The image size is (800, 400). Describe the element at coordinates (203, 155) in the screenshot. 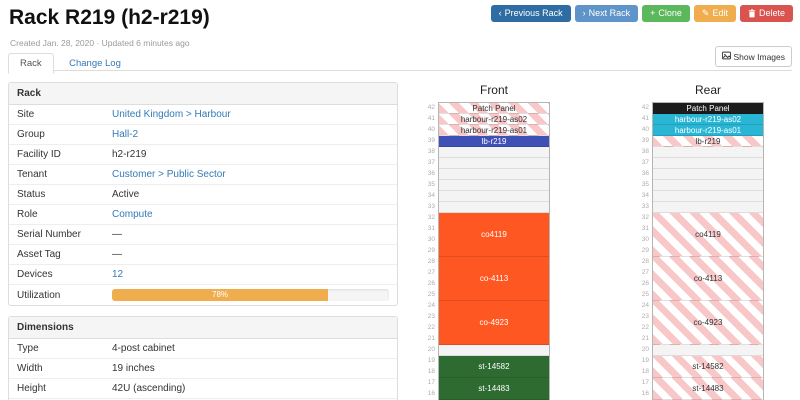

I see `rack-row-facility-id: Facility ID h2-r219` at that location.